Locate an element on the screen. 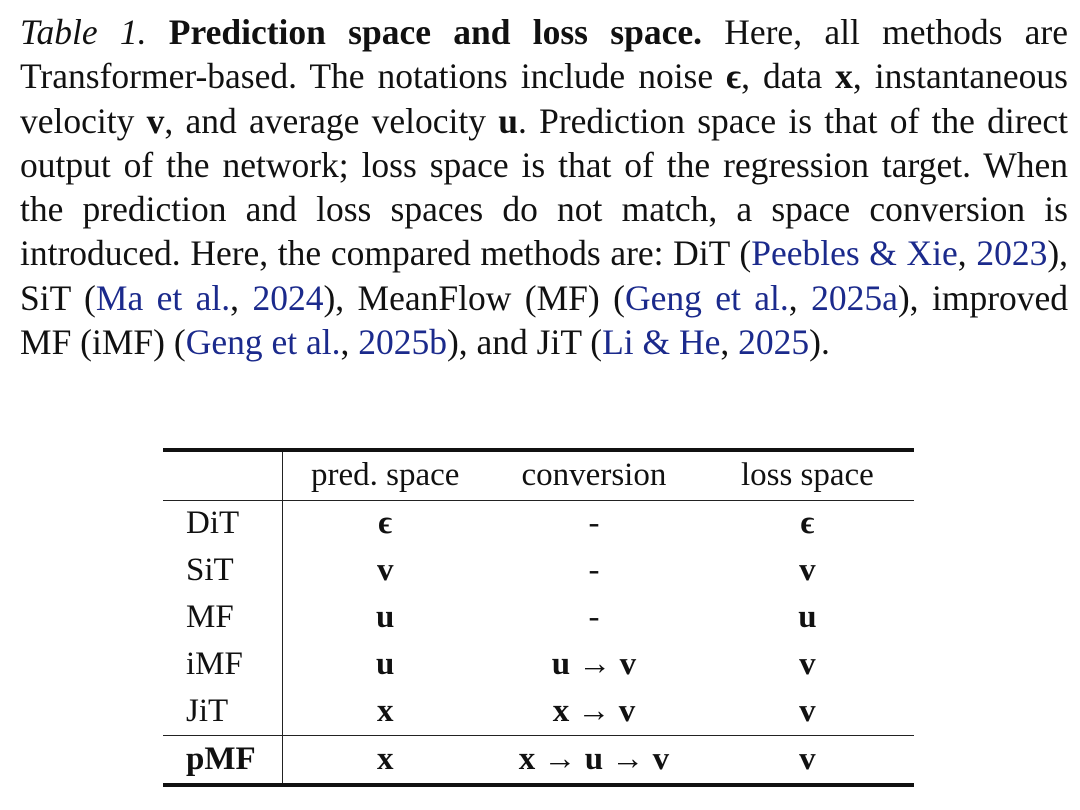 This screenshot has width=1080, height=810. method-name: SiT is located at coordinates (223, 570).